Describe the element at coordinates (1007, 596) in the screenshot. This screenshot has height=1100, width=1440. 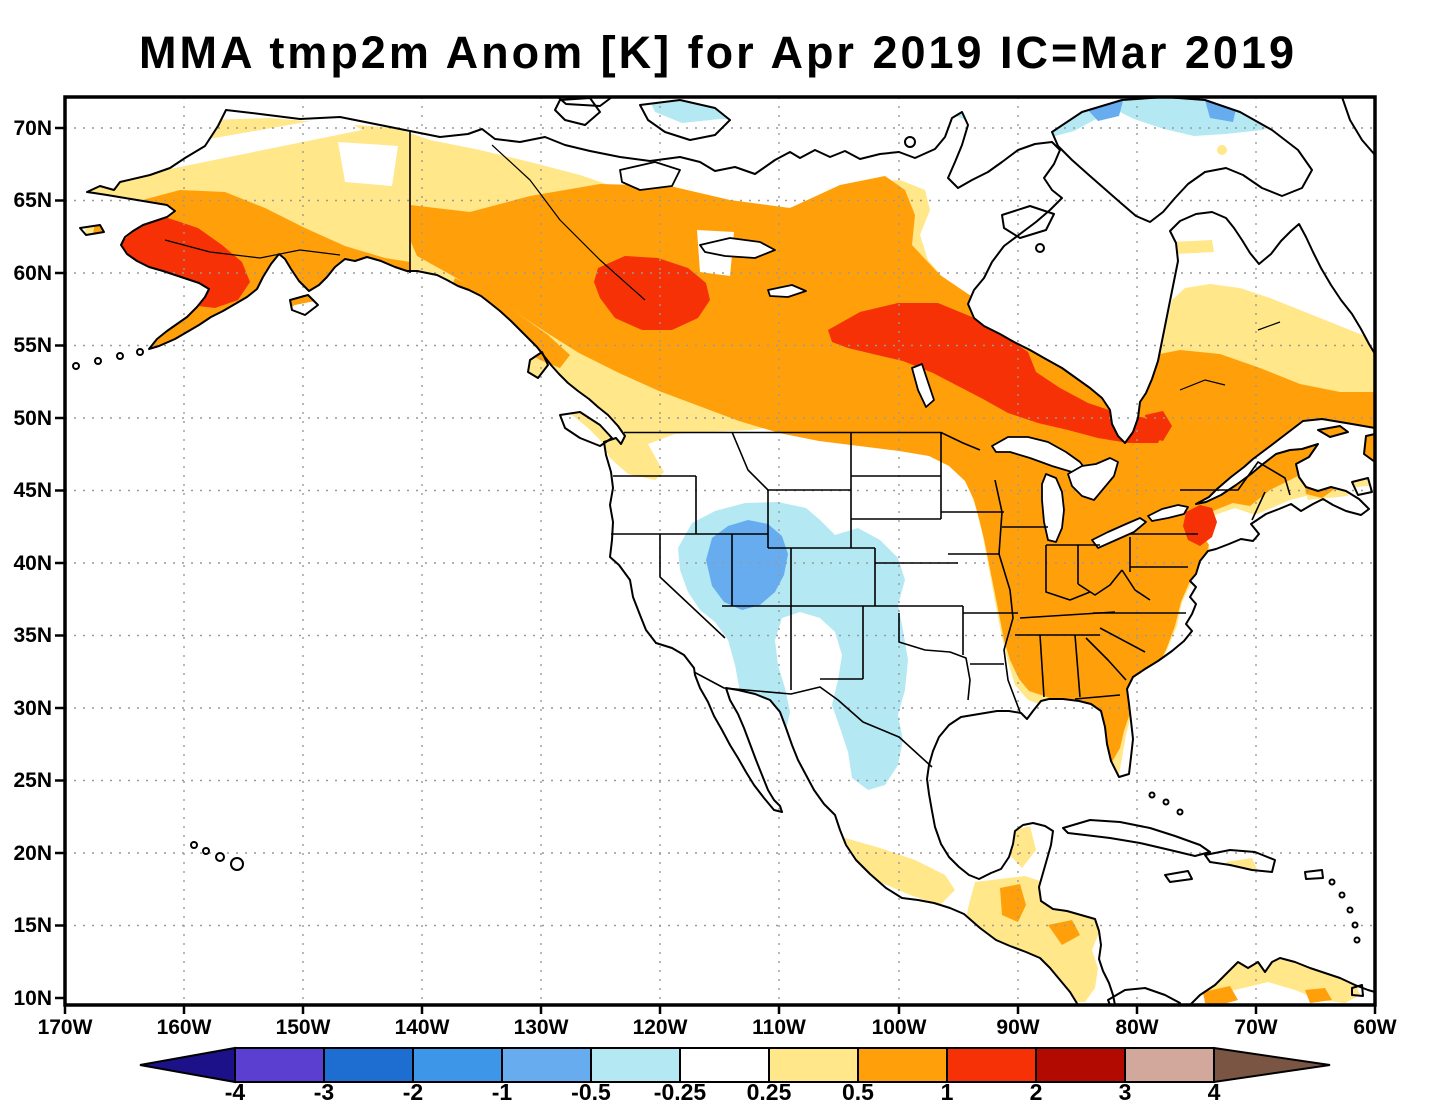
I see `state-borders-mississippi` at that location.